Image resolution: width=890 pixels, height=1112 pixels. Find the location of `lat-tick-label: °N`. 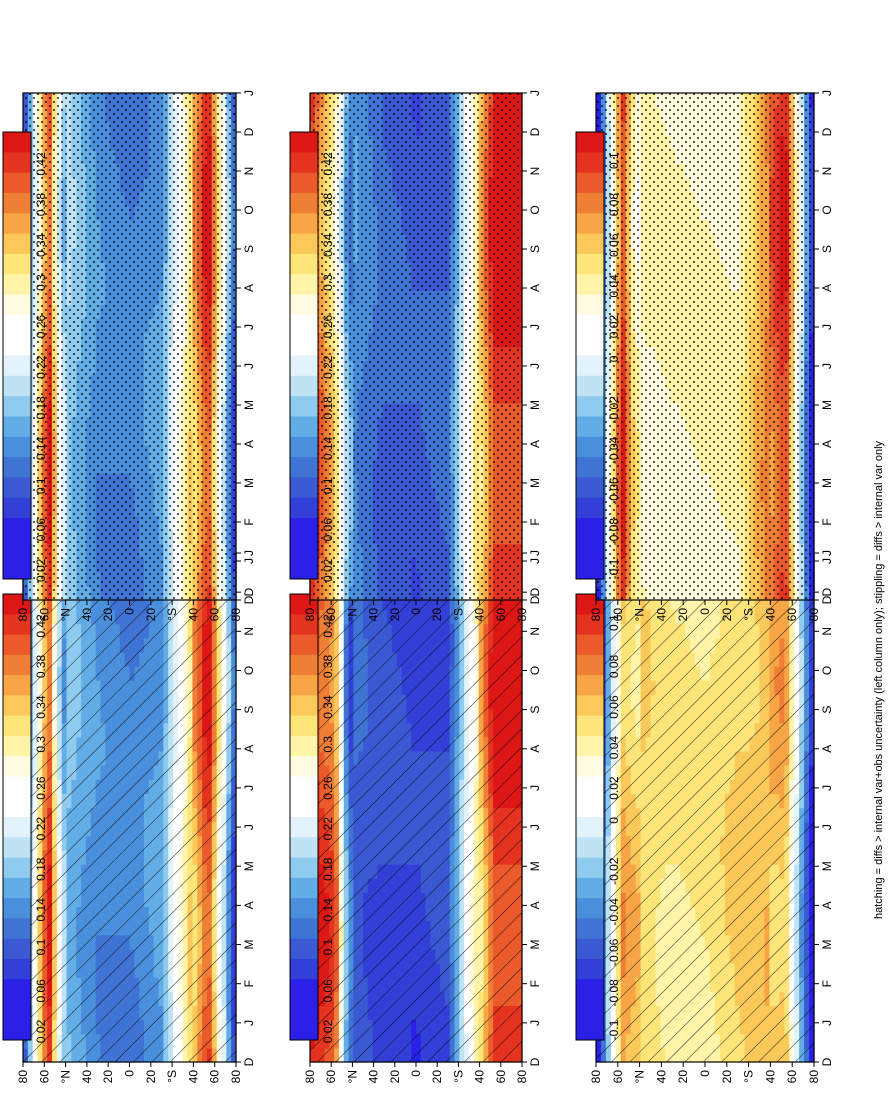

lat-tick-label: °N is located at coordinates (66, 614).